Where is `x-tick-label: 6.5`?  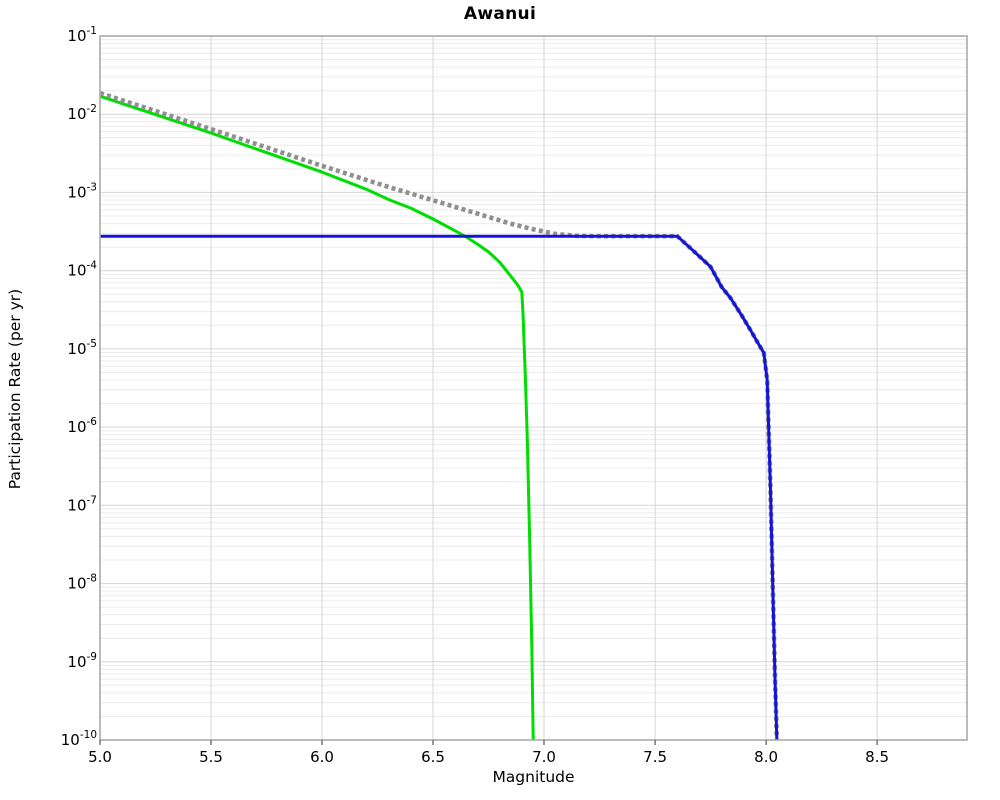
x-tick-label: 6.5 is located at coordinates (433, 757).